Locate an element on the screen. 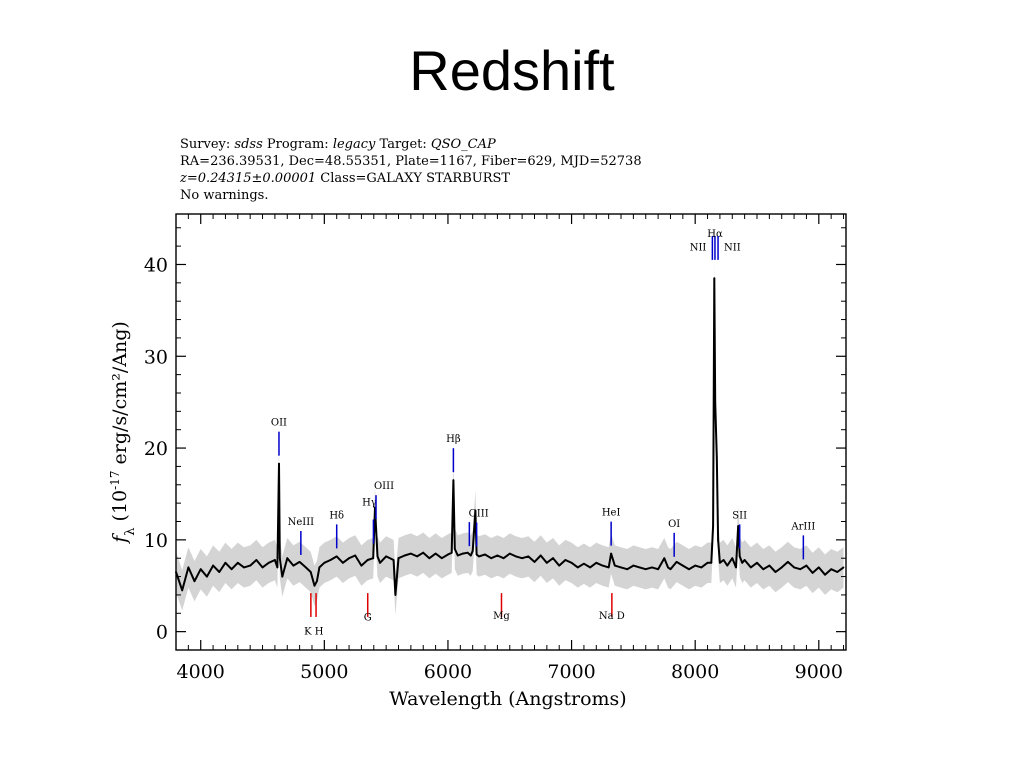 Image resolution: width=1024 pixels, height=768 pixels. x-tick-label: 8000 is located at coordinates (695, 672).